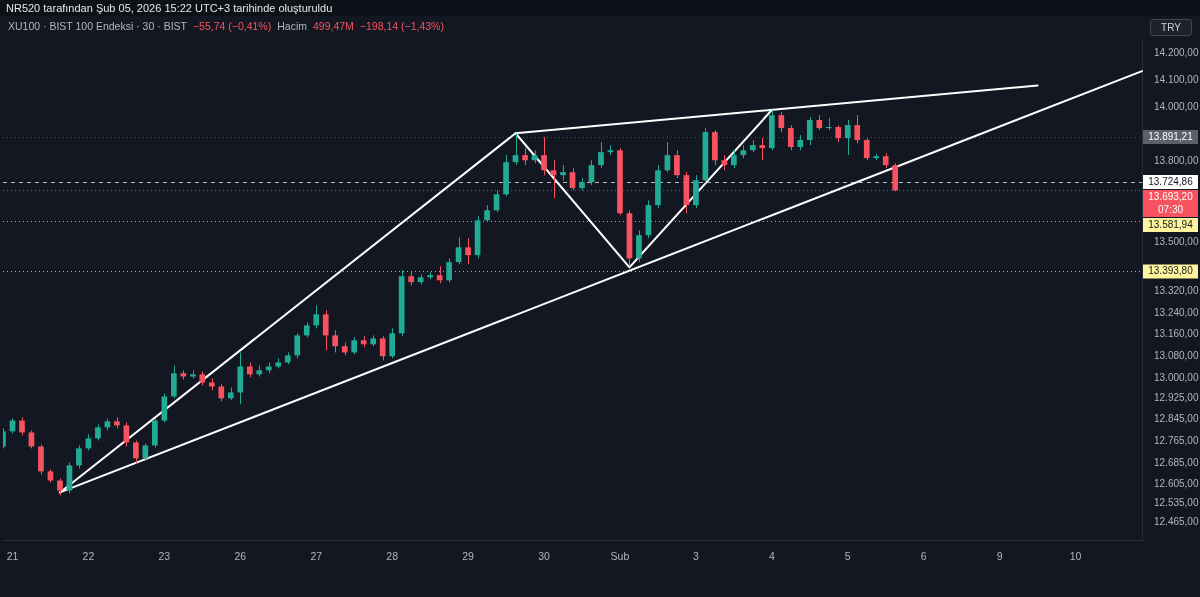 This screenshot has height=597, width=1200. I want to click on ref-line-label: 13.581,94, so click(1171, 224).